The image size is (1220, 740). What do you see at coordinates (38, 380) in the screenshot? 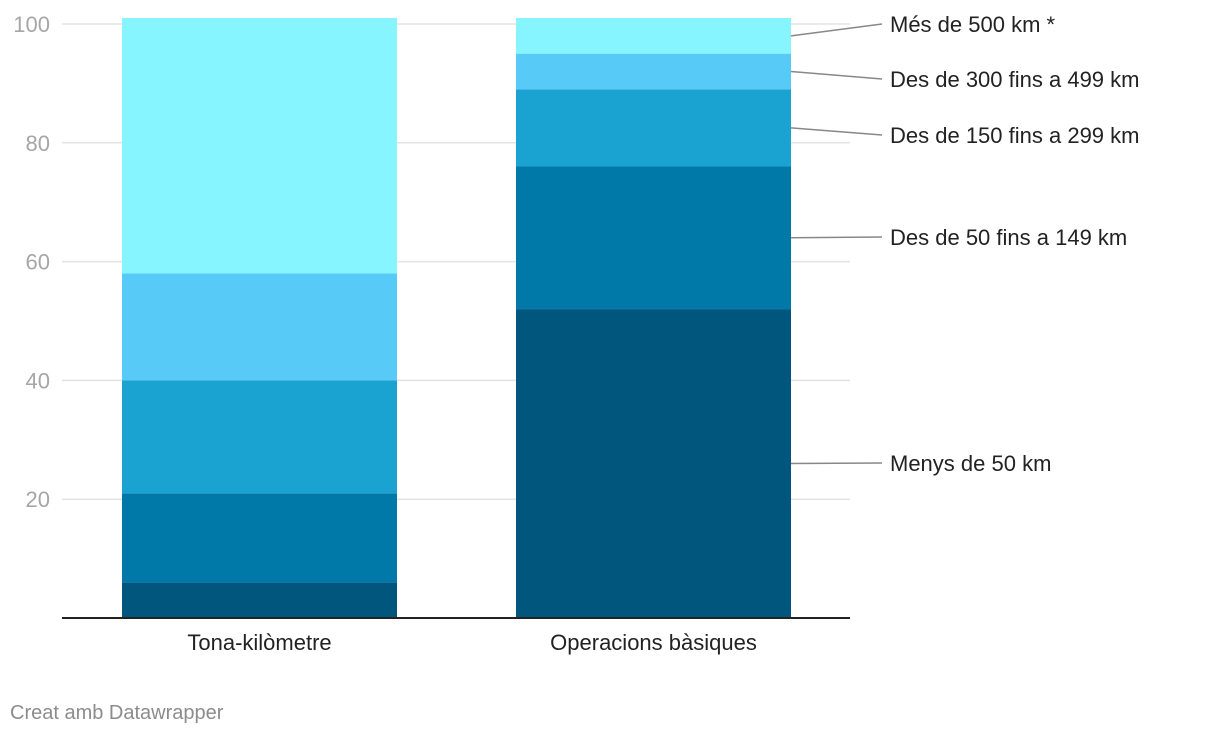
I see `y-tick-label-40: 40` at bounding box center [38, 380].